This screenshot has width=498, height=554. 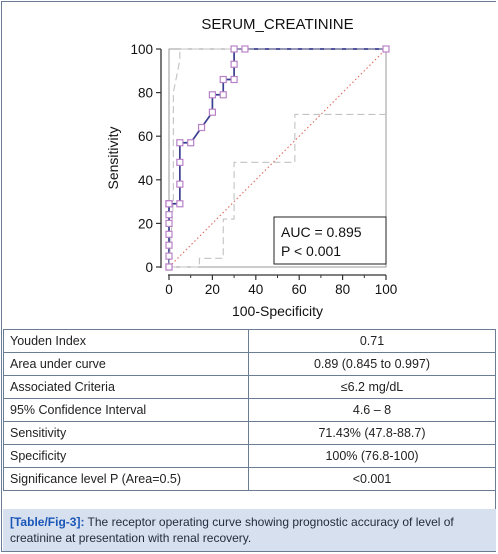 I want to click on row-label: Specificity, so click(x=126, y=456).